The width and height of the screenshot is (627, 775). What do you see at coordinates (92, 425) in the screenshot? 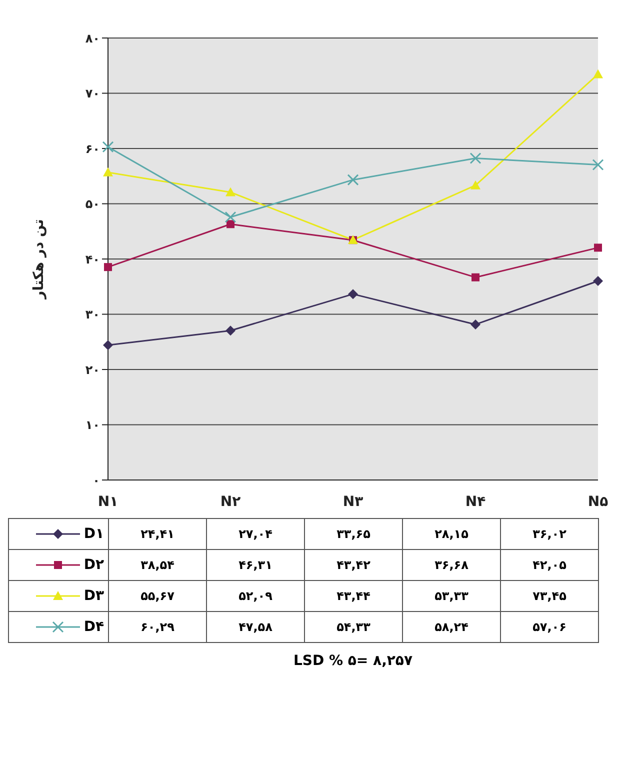
I see `y-tick-label: ۱۰` at bounding box center [92, 425].